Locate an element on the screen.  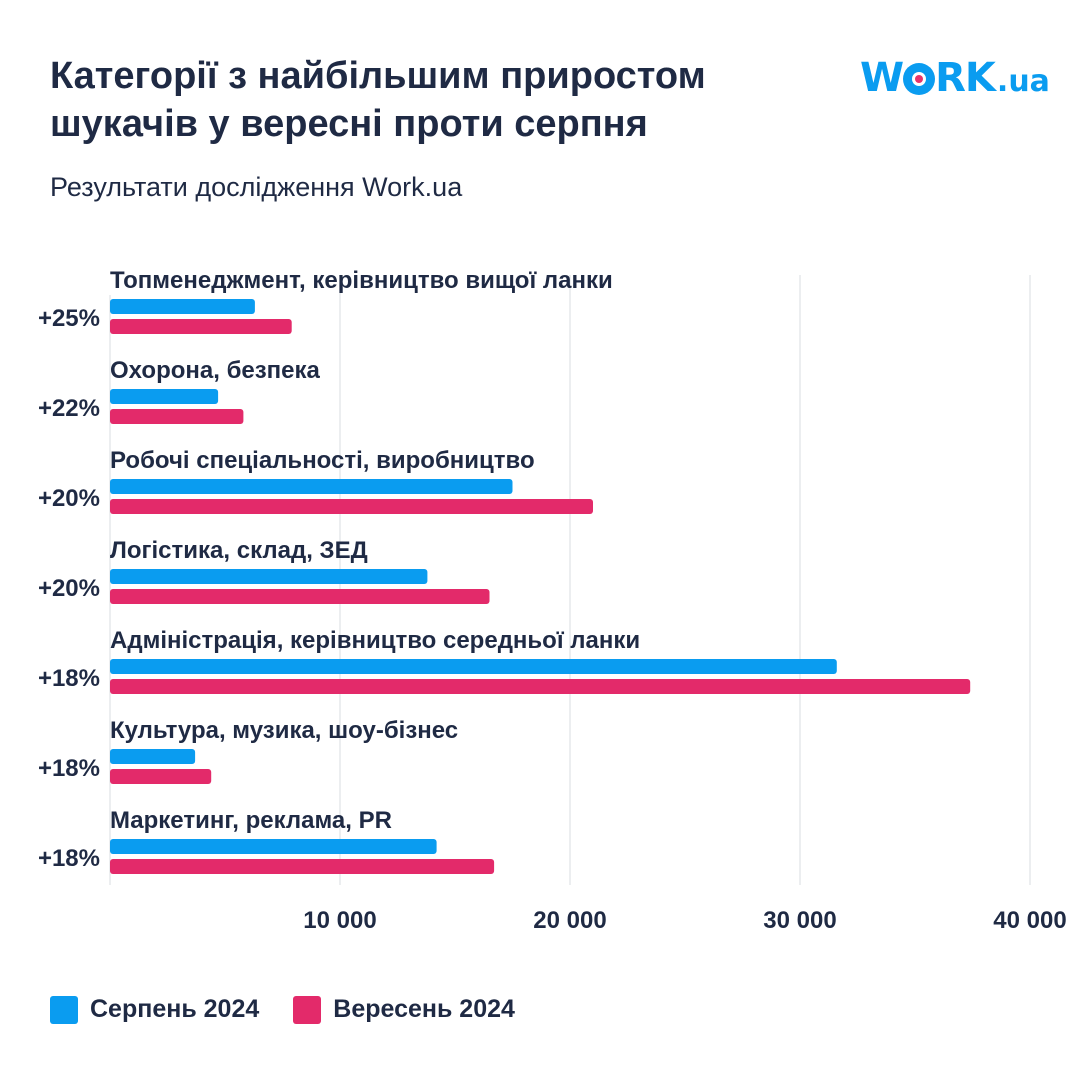
growth-label: +22% is located at coordinates (69, 408).